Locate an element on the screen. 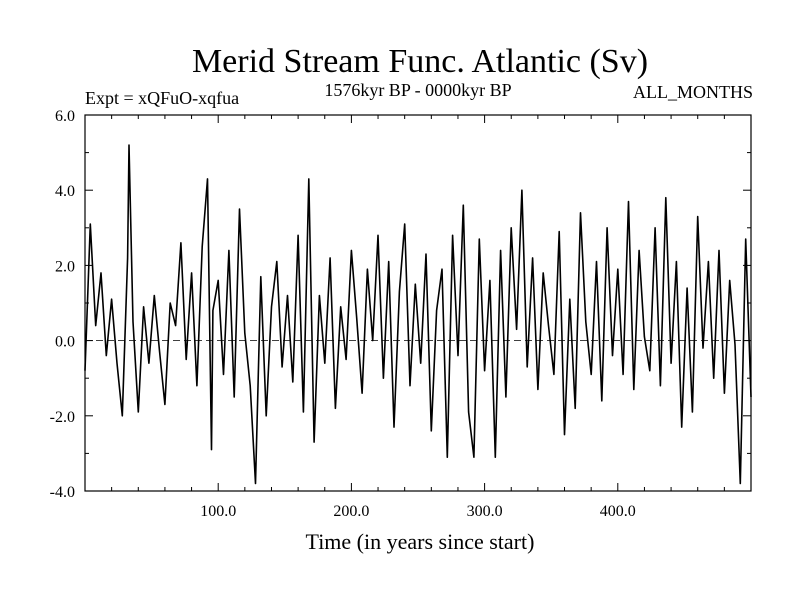 This screenshot has height=600, width=800. chart-title: Merid Stream Func. Atlantic (Sv) is located at coordinates (420, 61).